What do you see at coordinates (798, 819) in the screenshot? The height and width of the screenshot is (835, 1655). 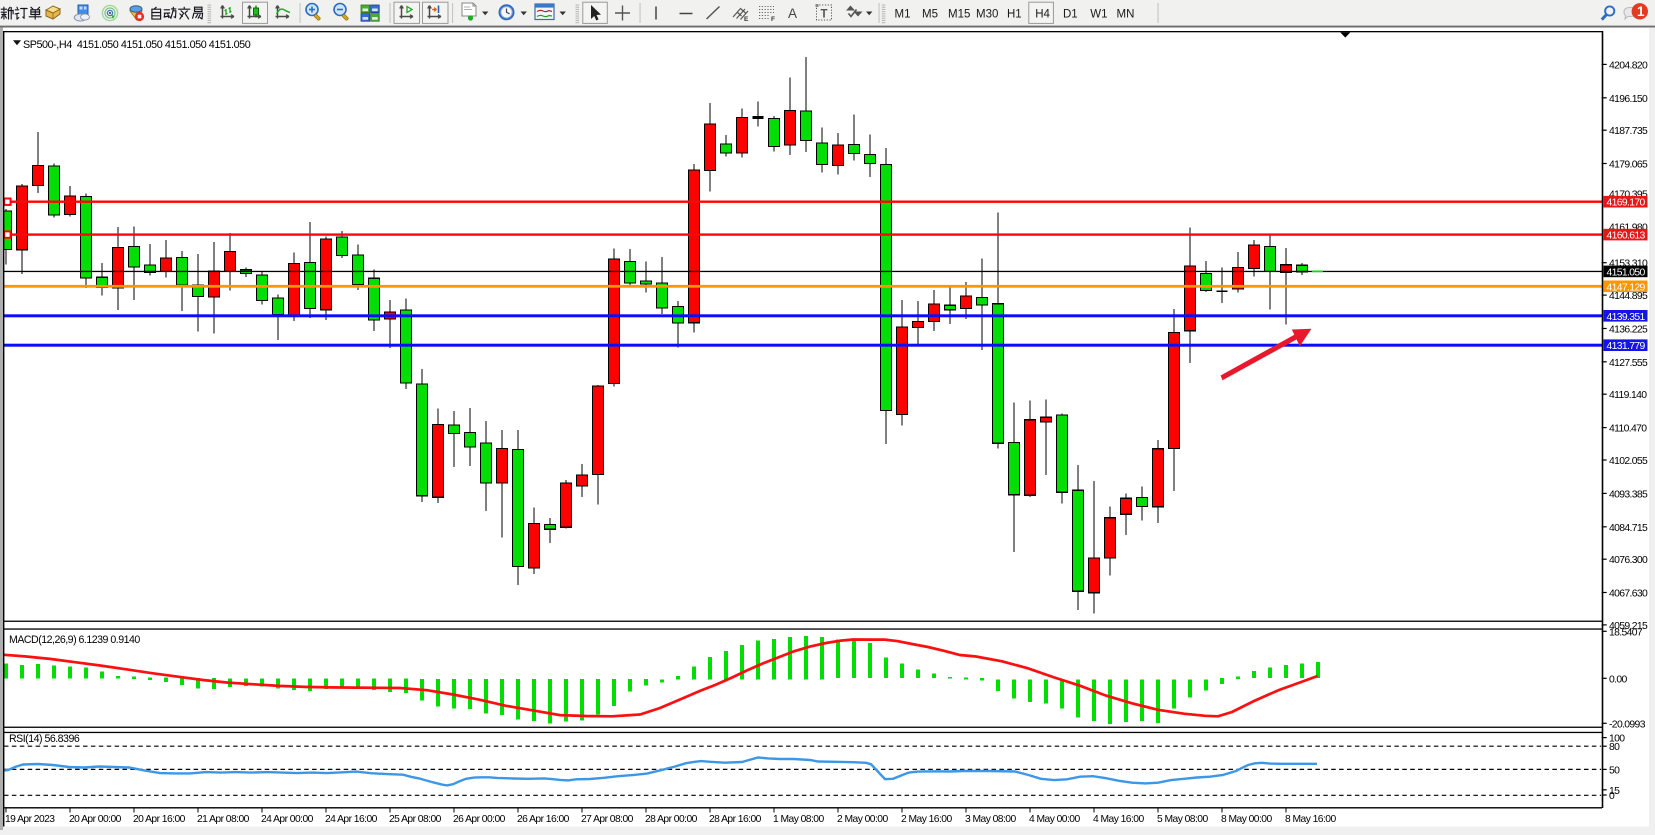 I see `svg-text: 1 May 08:00` at bounding box center [798, 819].